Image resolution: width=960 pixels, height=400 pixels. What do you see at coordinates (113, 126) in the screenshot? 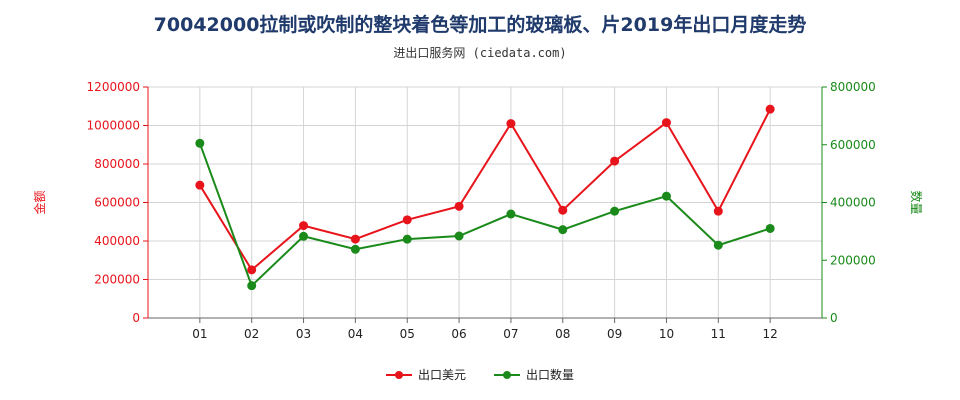
I see `left-tick-label: 1000000` at bounding box center [113, 126].